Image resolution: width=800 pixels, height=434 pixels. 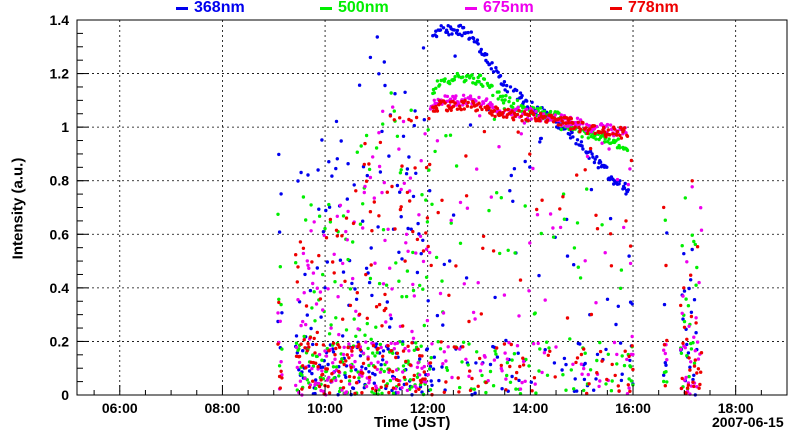 What do you see at coordinates (428, 408) in the screenshot?
I see `x-tick-label: 12:00` at bounding box center [428, 408].